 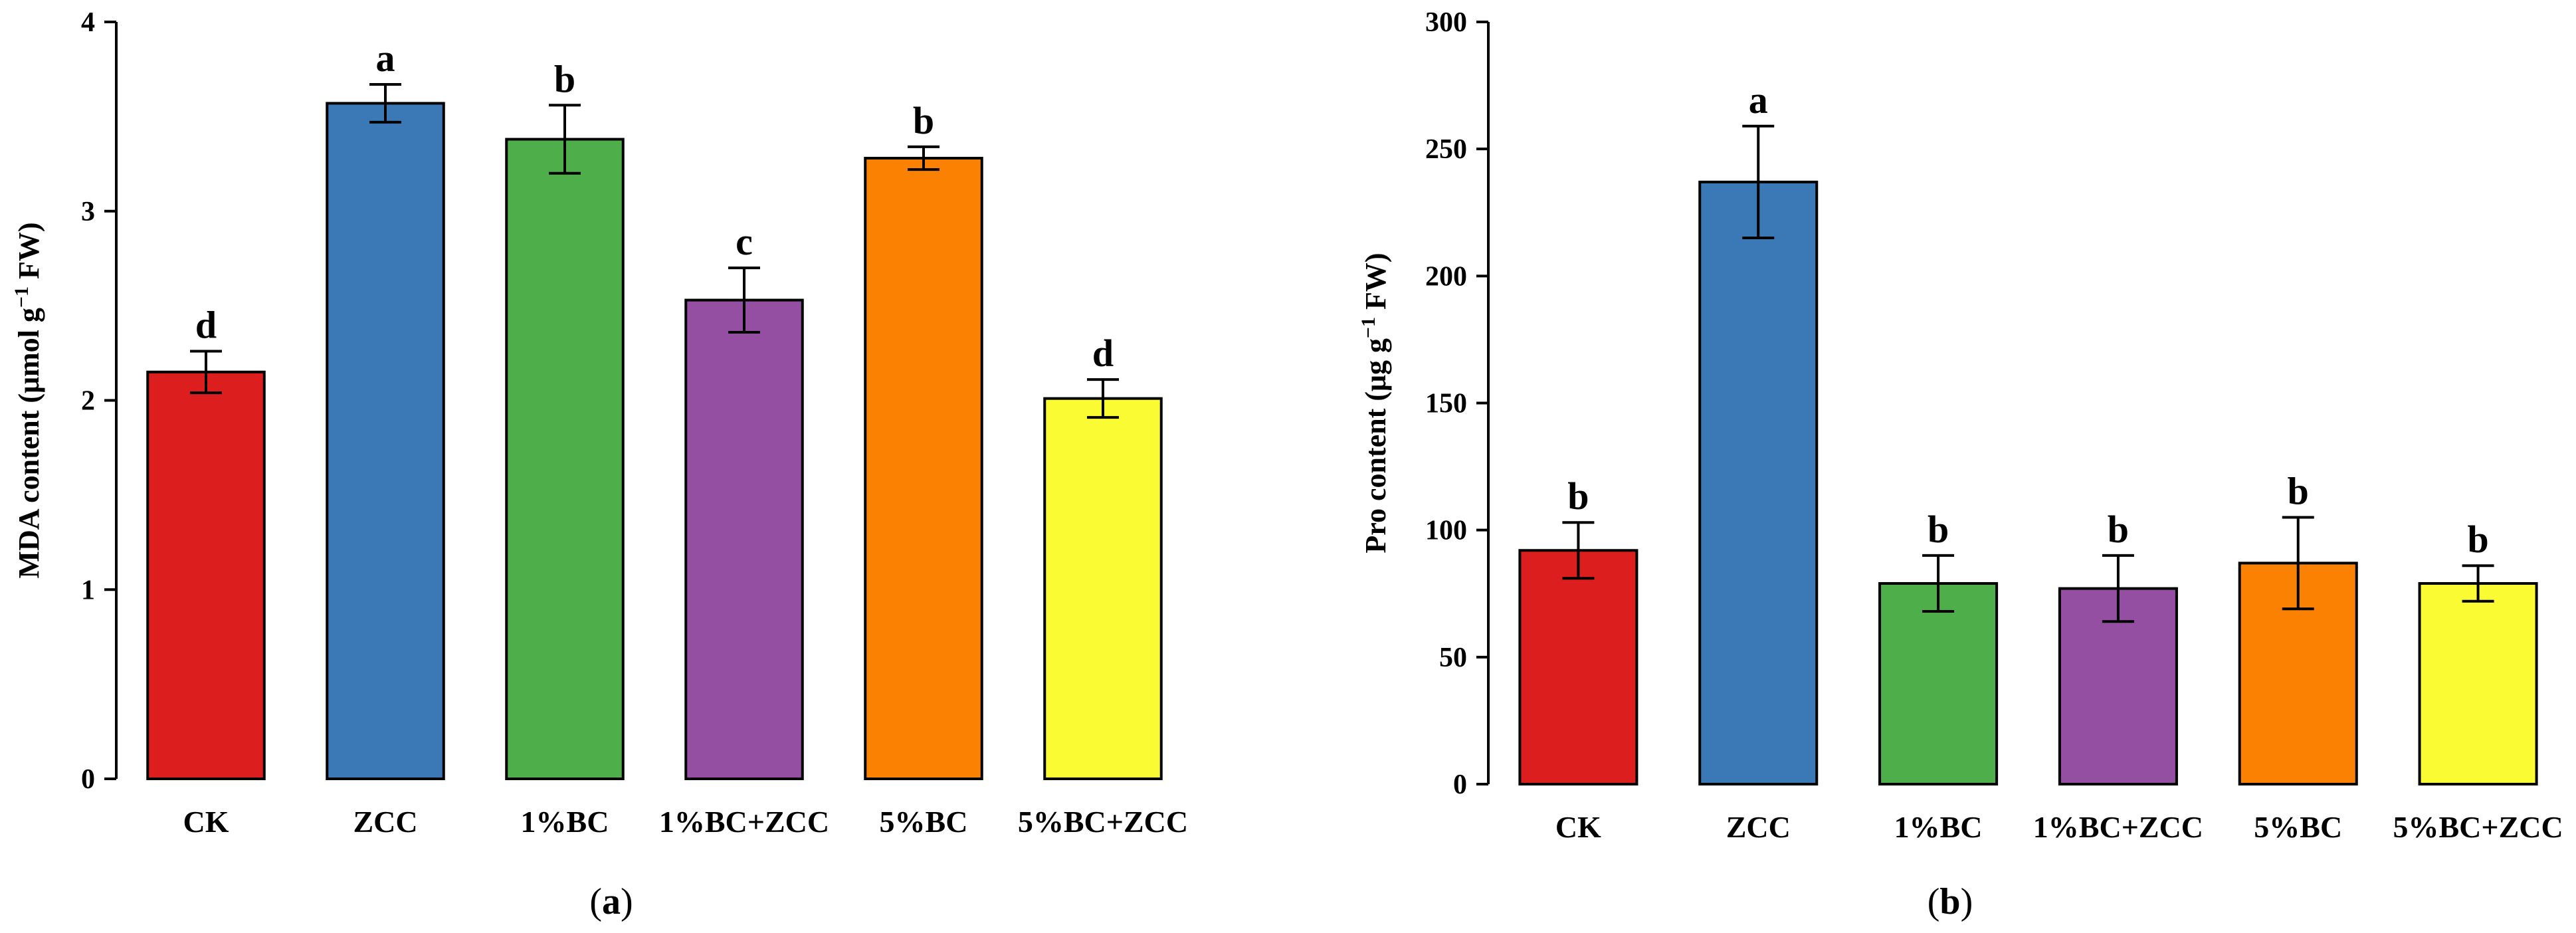 I want to click on panel-caption: (b), so click(x=1951, y=901).